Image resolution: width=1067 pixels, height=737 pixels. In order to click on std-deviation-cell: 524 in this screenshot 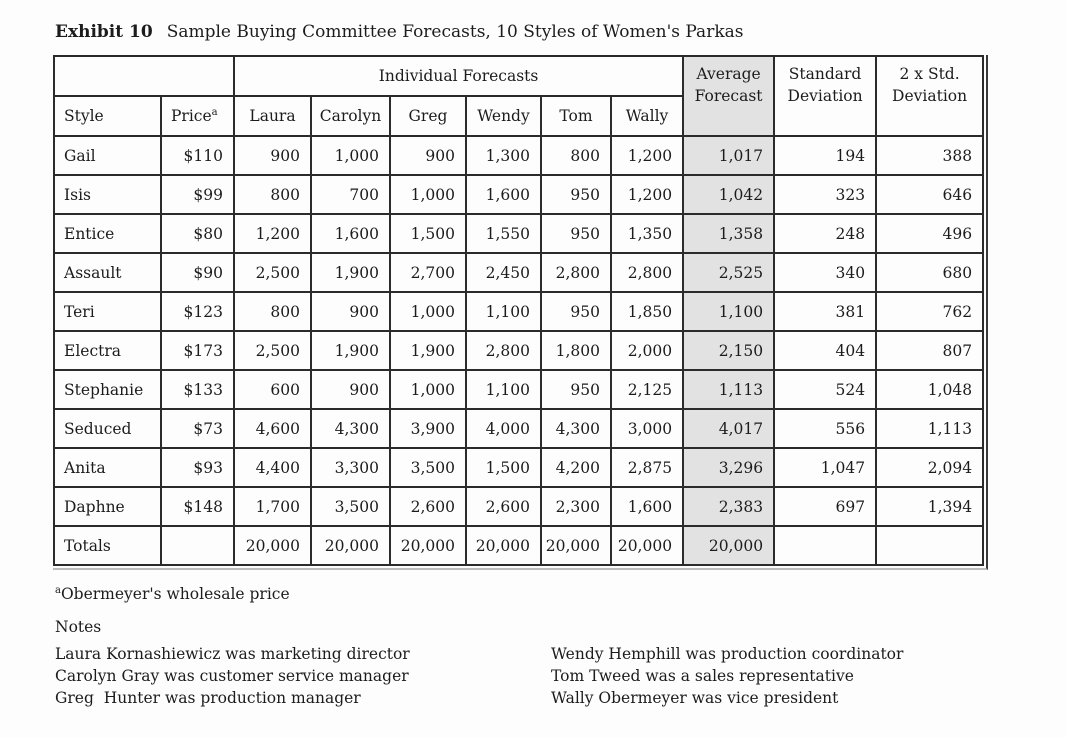, I will do `click(825, 389)`.